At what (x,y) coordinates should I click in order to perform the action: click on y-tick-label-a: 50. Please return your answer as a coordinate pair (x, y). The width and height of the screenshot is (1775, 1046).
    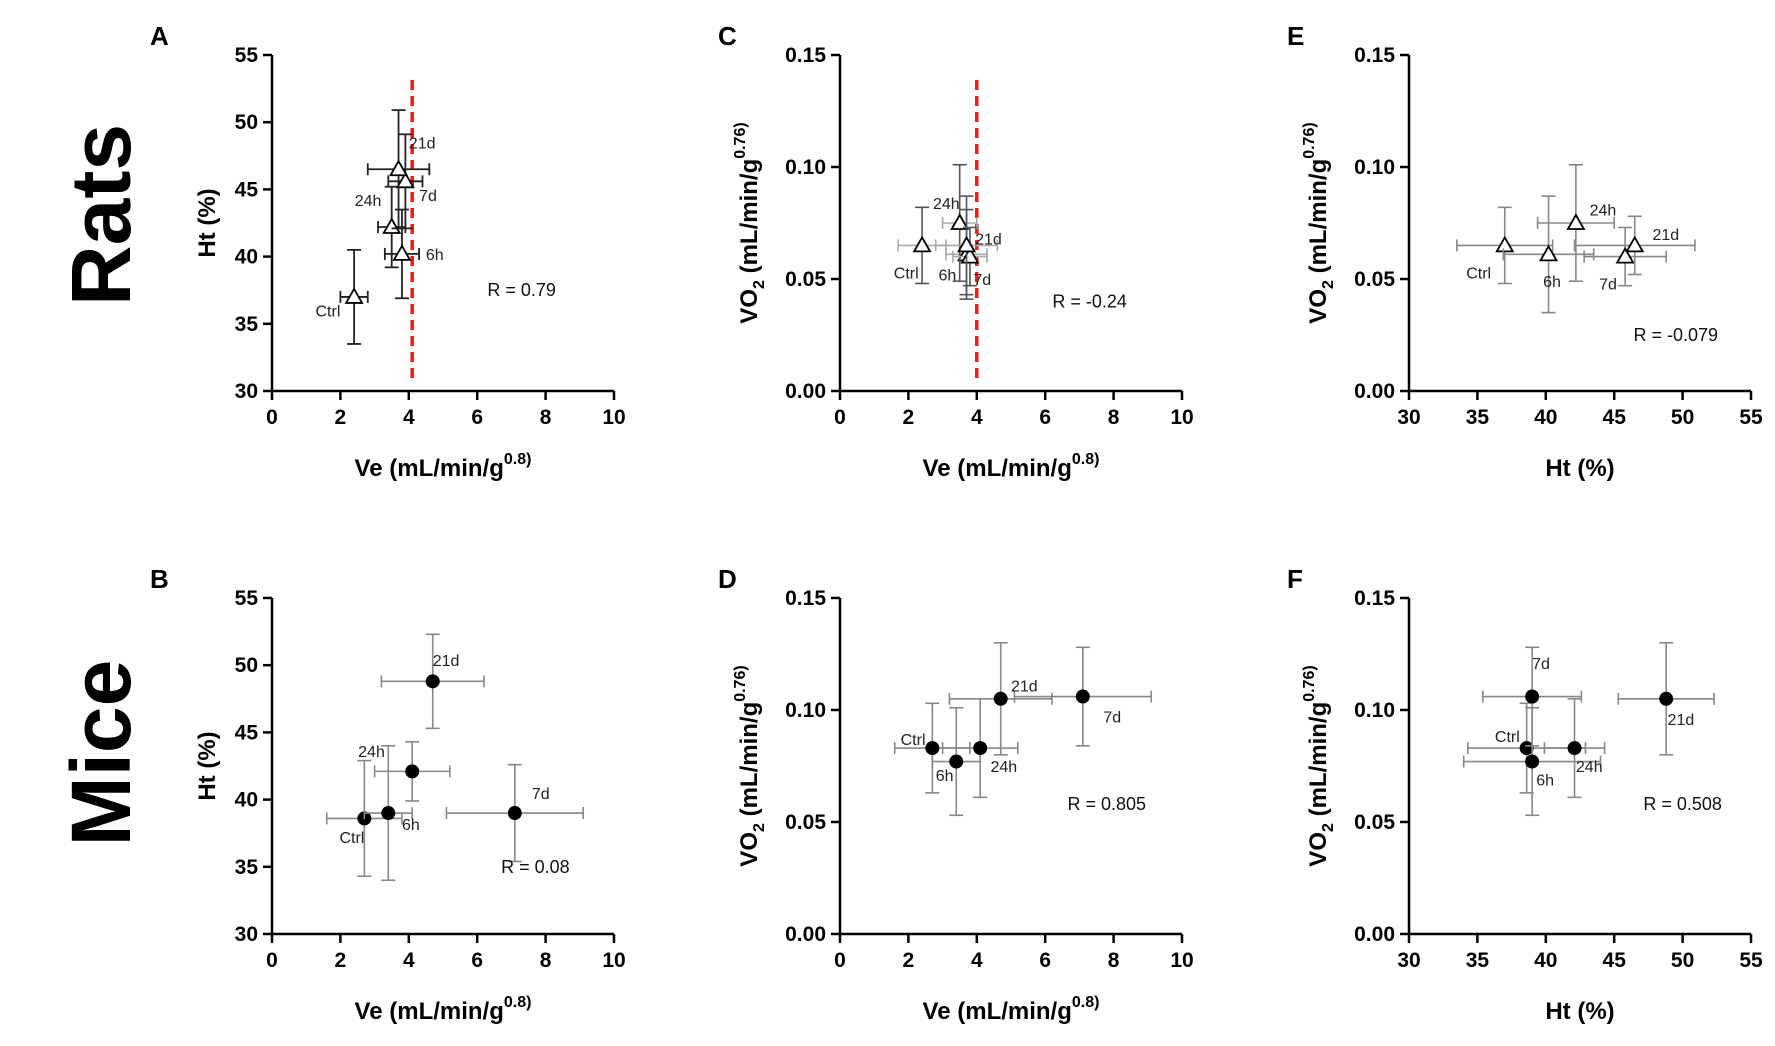
    Looking at the image, I should click on (246, 122).